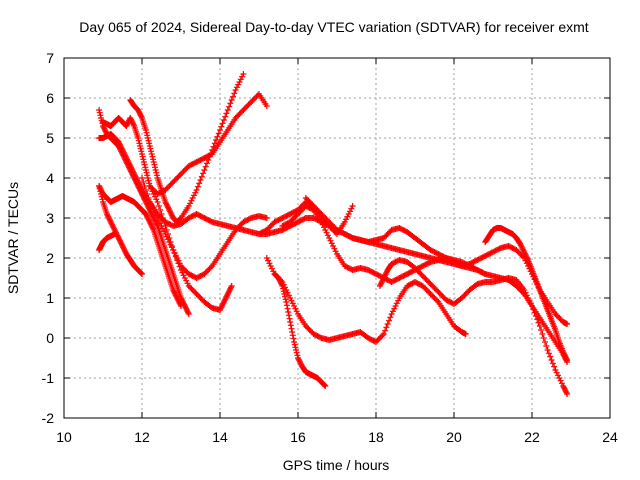 This screenshot has height=480, width=640. What do you see at coordinates (298, 437) in the screenshot?
I see `x-tick-label: 16` at bounding box center [298, 437].